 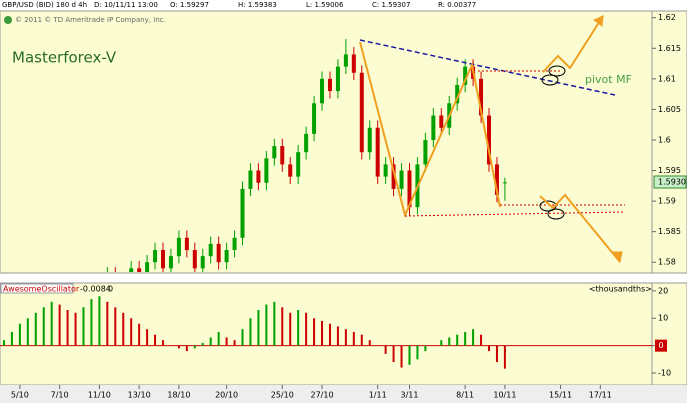 What do you see at coordinates (504, 395) in the screenshot?
I see `x-tick-label: 10/11` at bounding box center [504, 395].